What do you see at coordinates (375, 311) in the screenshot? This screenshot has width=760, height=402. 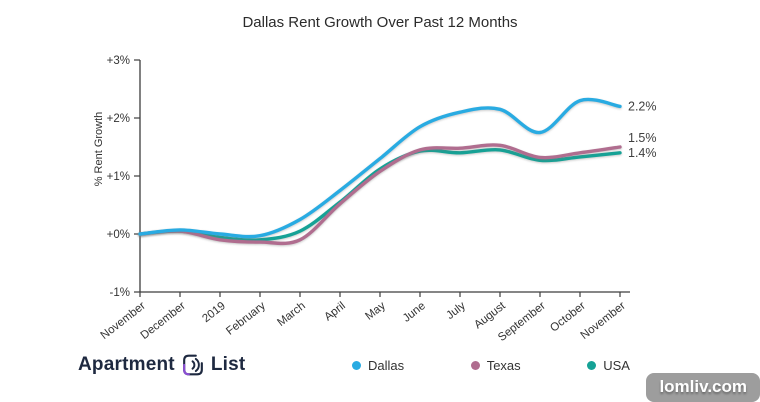 I see `x-tick-label-6: May` at bounding box center [375, 311].